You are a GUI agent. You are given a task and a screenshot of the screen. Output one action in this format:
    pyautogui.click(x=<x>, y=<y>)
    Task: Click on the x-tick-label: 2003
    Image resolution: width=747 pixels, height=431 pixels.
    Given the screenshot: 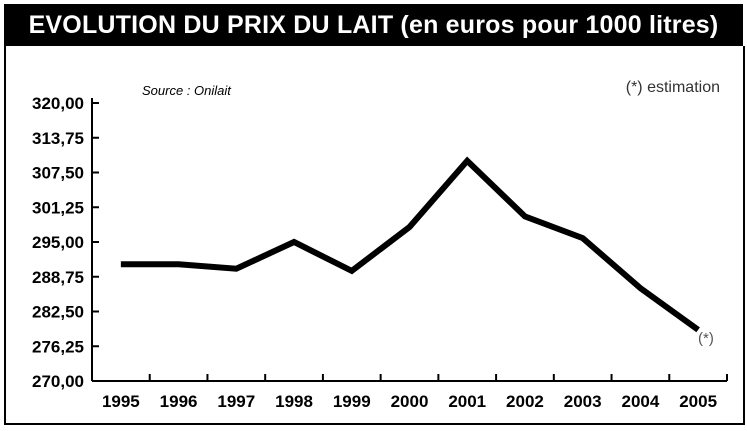 What is the action you would take?
    pyautogui.click(x=583, y=401)
    